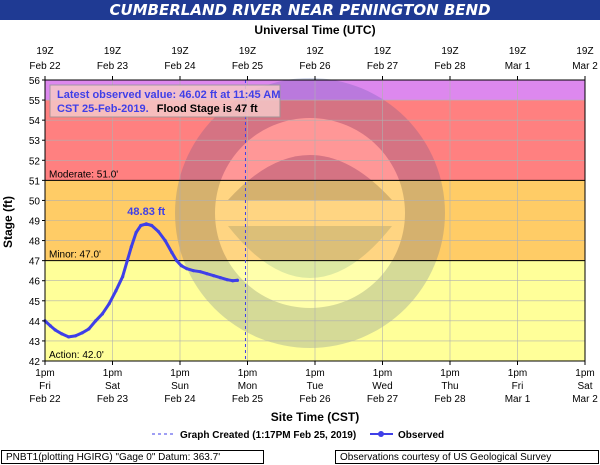 The width and height of the screenshot is (600, 465). What do you see at coordinates (75, 255) in the screenshot?
I see `band-label-minor: Minor: 47.0'` at bounding box center [75, 255].